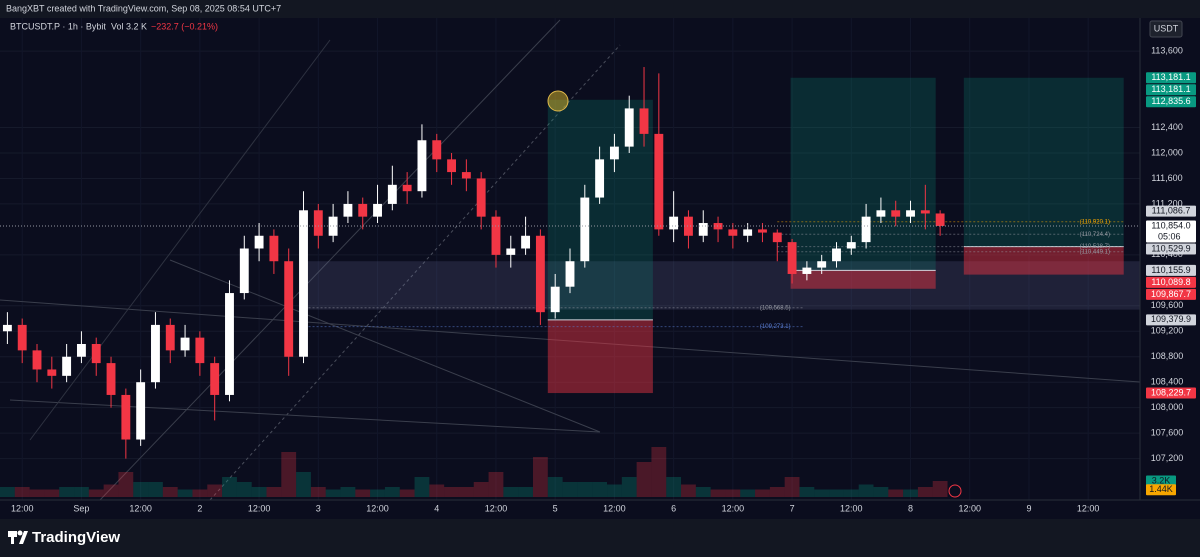 Image resolution: width=1200 pixels, height=557 pixels. I want to click on currency-label: USDT, so click(1166, 28).